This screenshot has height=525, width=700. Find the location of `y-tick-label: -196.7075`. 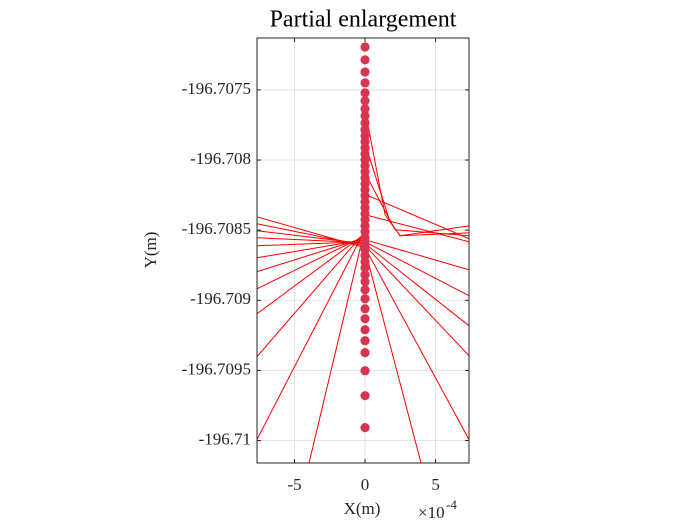

y-tick-label: -196.7075 is located at coordinates (216, 88).